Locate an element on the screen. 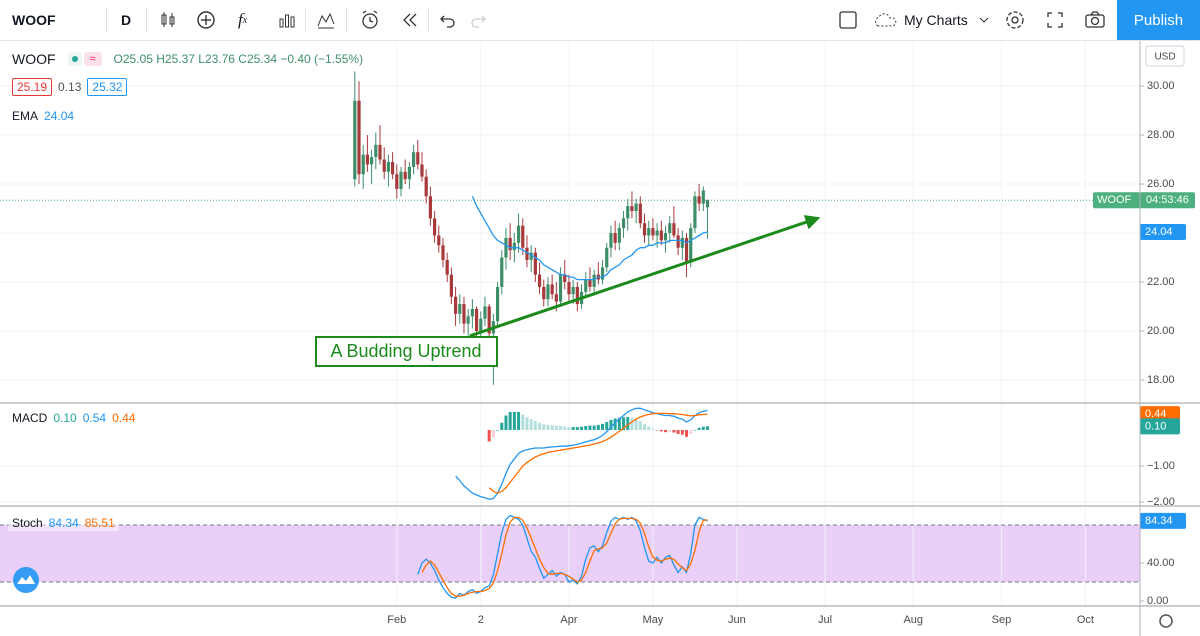 Image resolution: width=1200 pixels, height=636 pixels. redo-icon is located at coordinates (478, 20).